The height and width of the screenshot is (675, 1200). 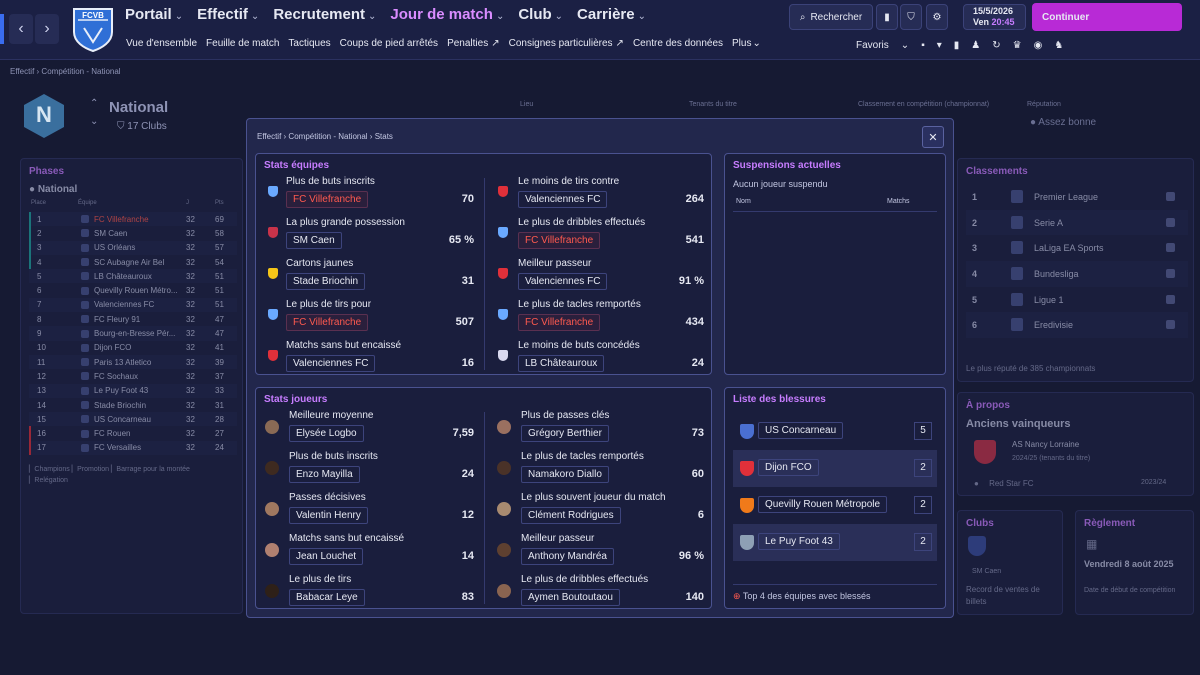 I want to click on list-item: 5 Ligue 1, so click(x=1077, y=300).